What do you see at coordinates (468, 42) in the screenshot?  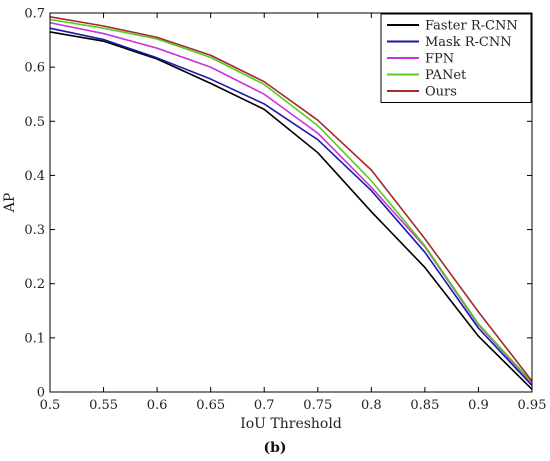 I see `legend-label: Mask R-CNN` at bounding box center [468, 42].